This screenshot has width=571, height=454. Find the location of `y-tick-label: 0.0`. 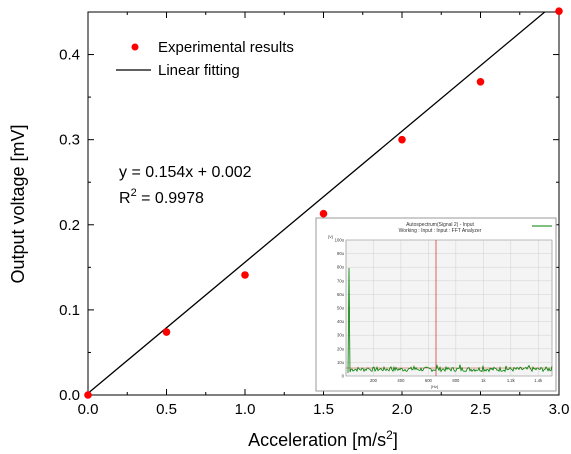

y-tick-label: 0.0 is located at coordinates (69, 395).